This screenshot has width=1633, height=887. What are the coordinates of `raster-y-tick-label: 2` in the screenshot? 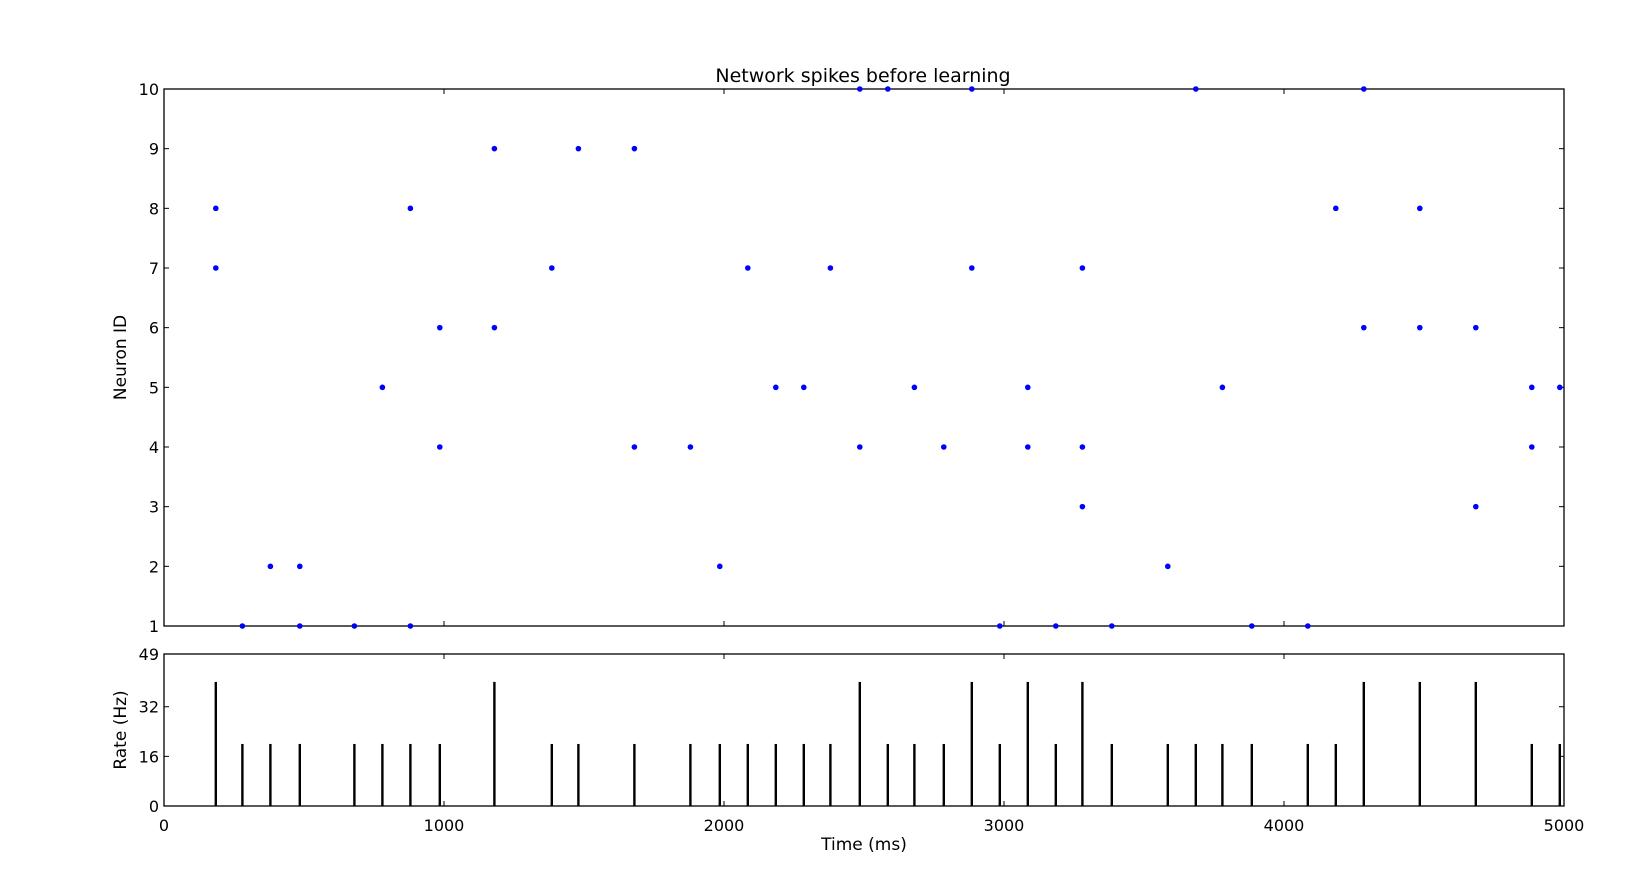 It's located at (154, 566).